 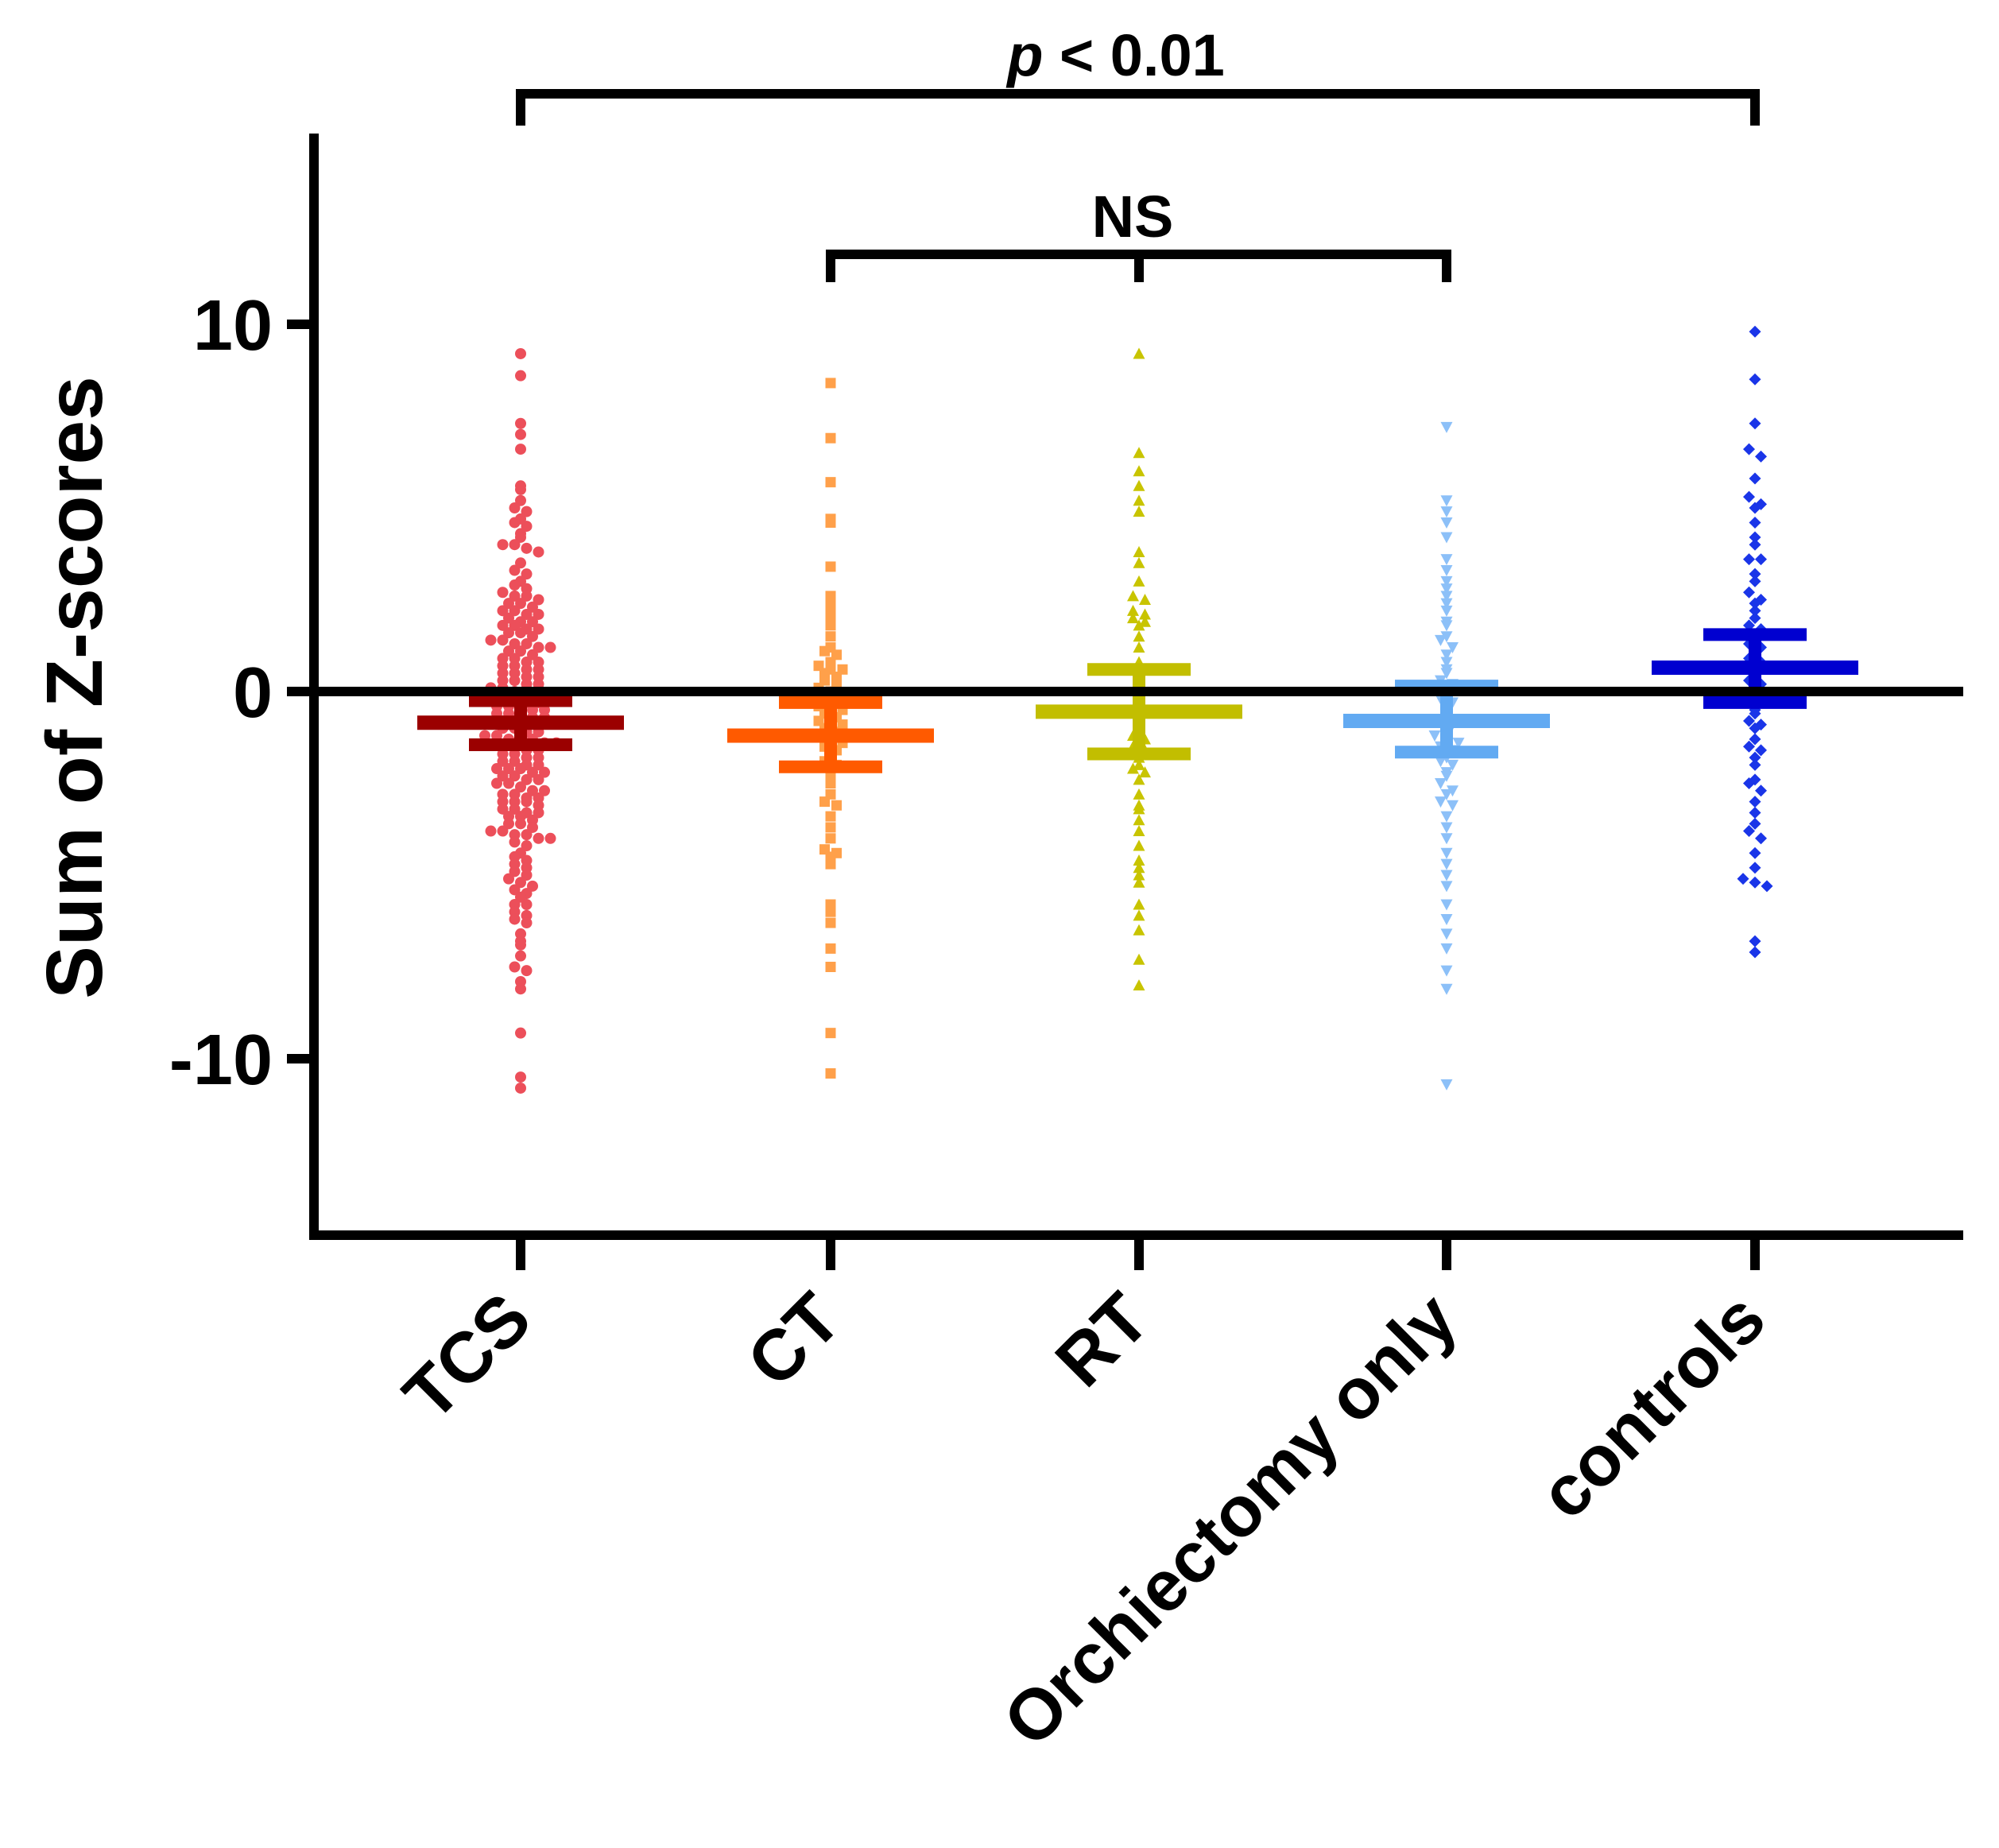 What do you see at coordinates (1115, 55) in the screenshot?
I see `p-value-label: p < 0.01` at bounding box center [1115, 55].